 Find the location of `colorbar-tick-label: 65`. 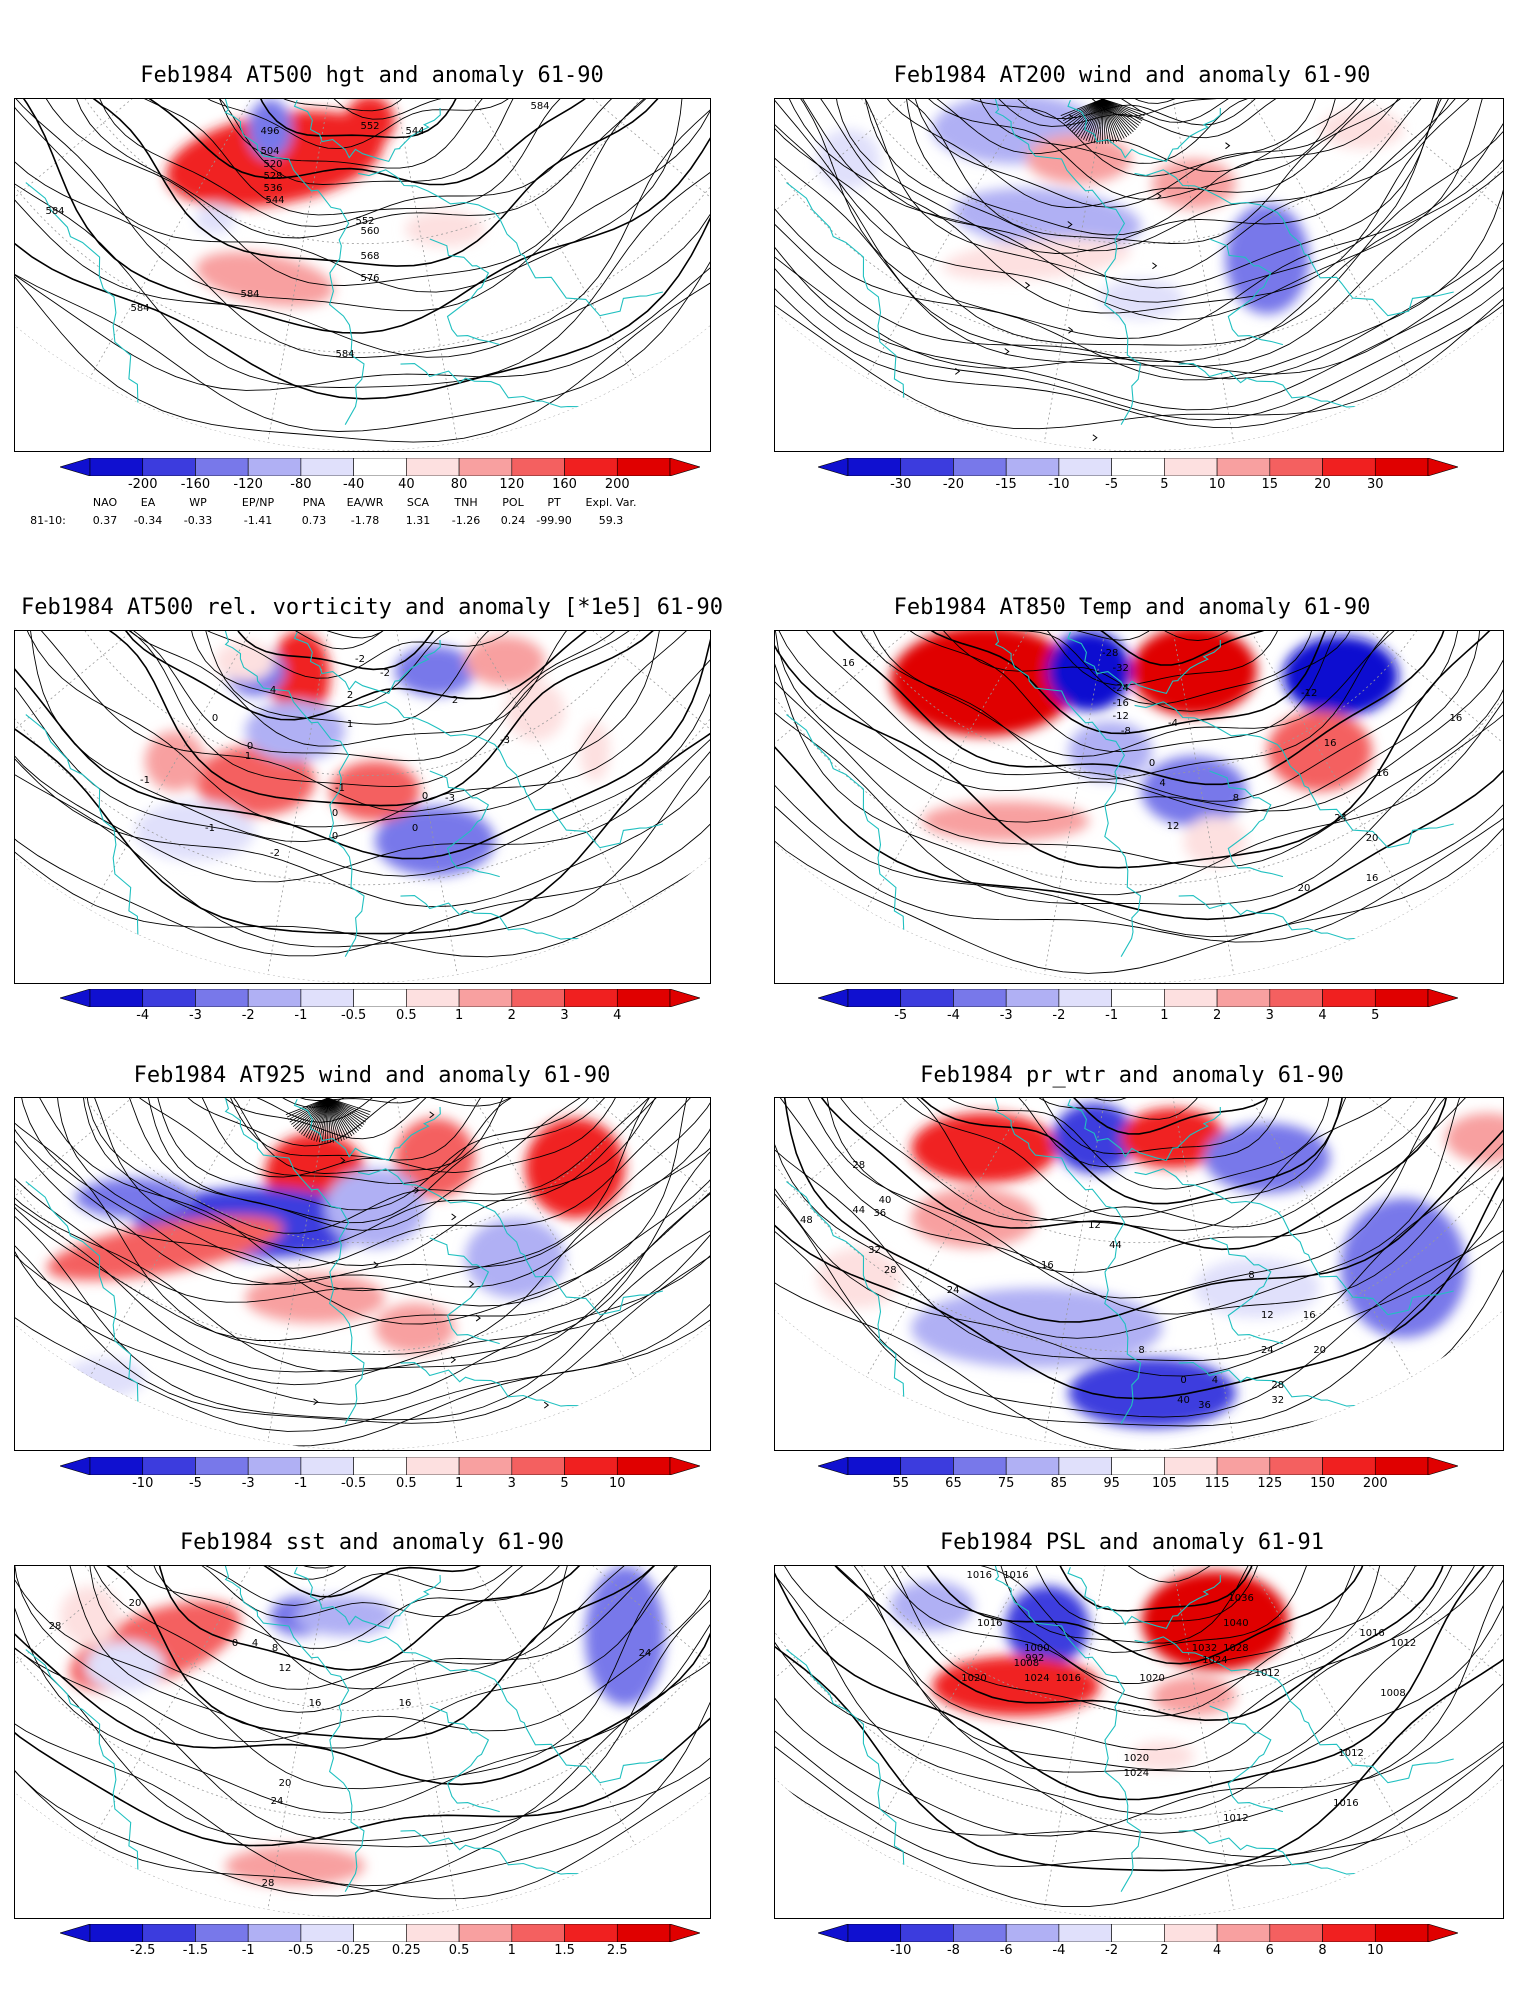

colorbar-tick-label: 65 is located at coordinates (953, 1483).